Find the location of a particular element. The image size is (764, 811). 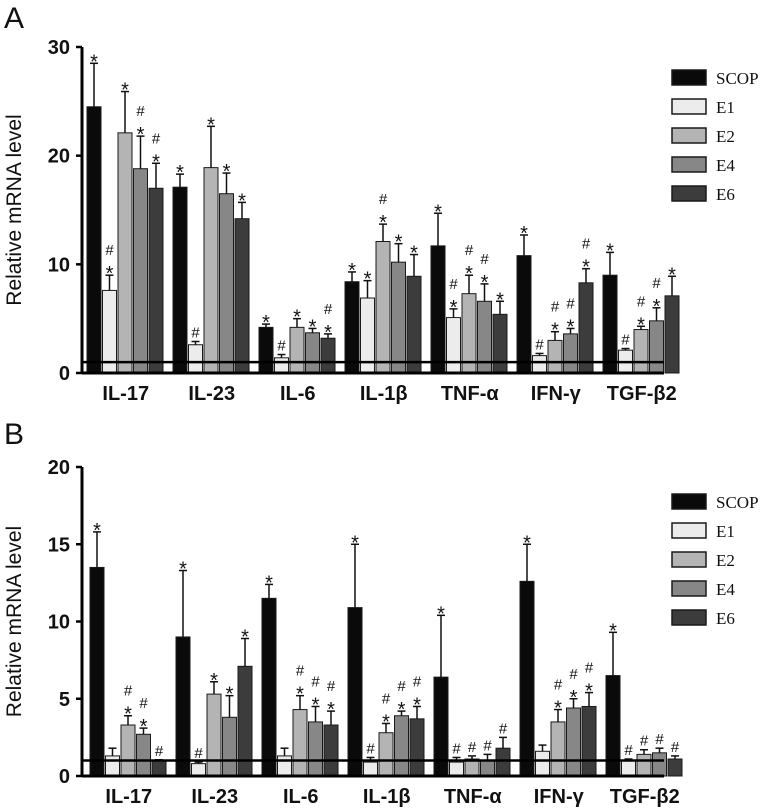

legend-label-e1: E1 is located at coordinates (725, 107).